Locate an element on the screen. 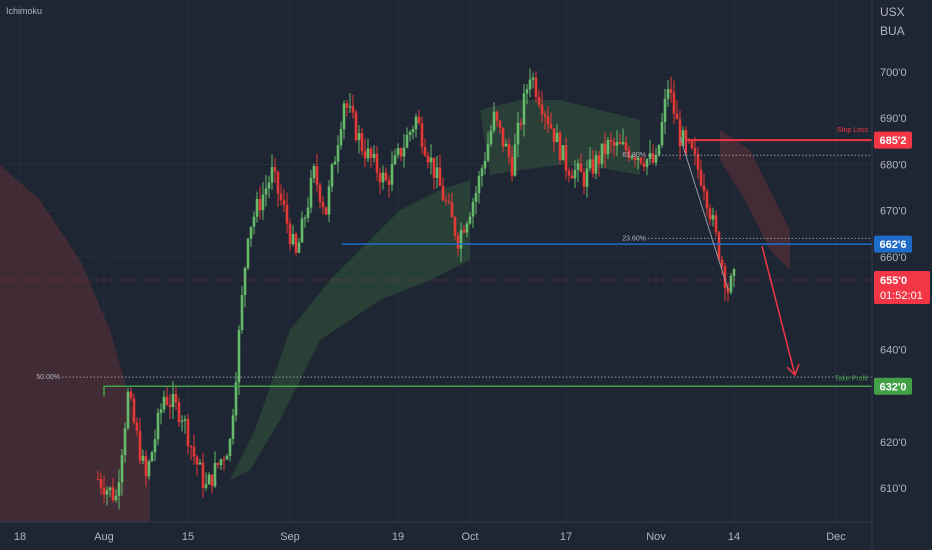 This screenshot has width=932, height=550. x-tick-label: 19 is located at coordinates (398, 537).